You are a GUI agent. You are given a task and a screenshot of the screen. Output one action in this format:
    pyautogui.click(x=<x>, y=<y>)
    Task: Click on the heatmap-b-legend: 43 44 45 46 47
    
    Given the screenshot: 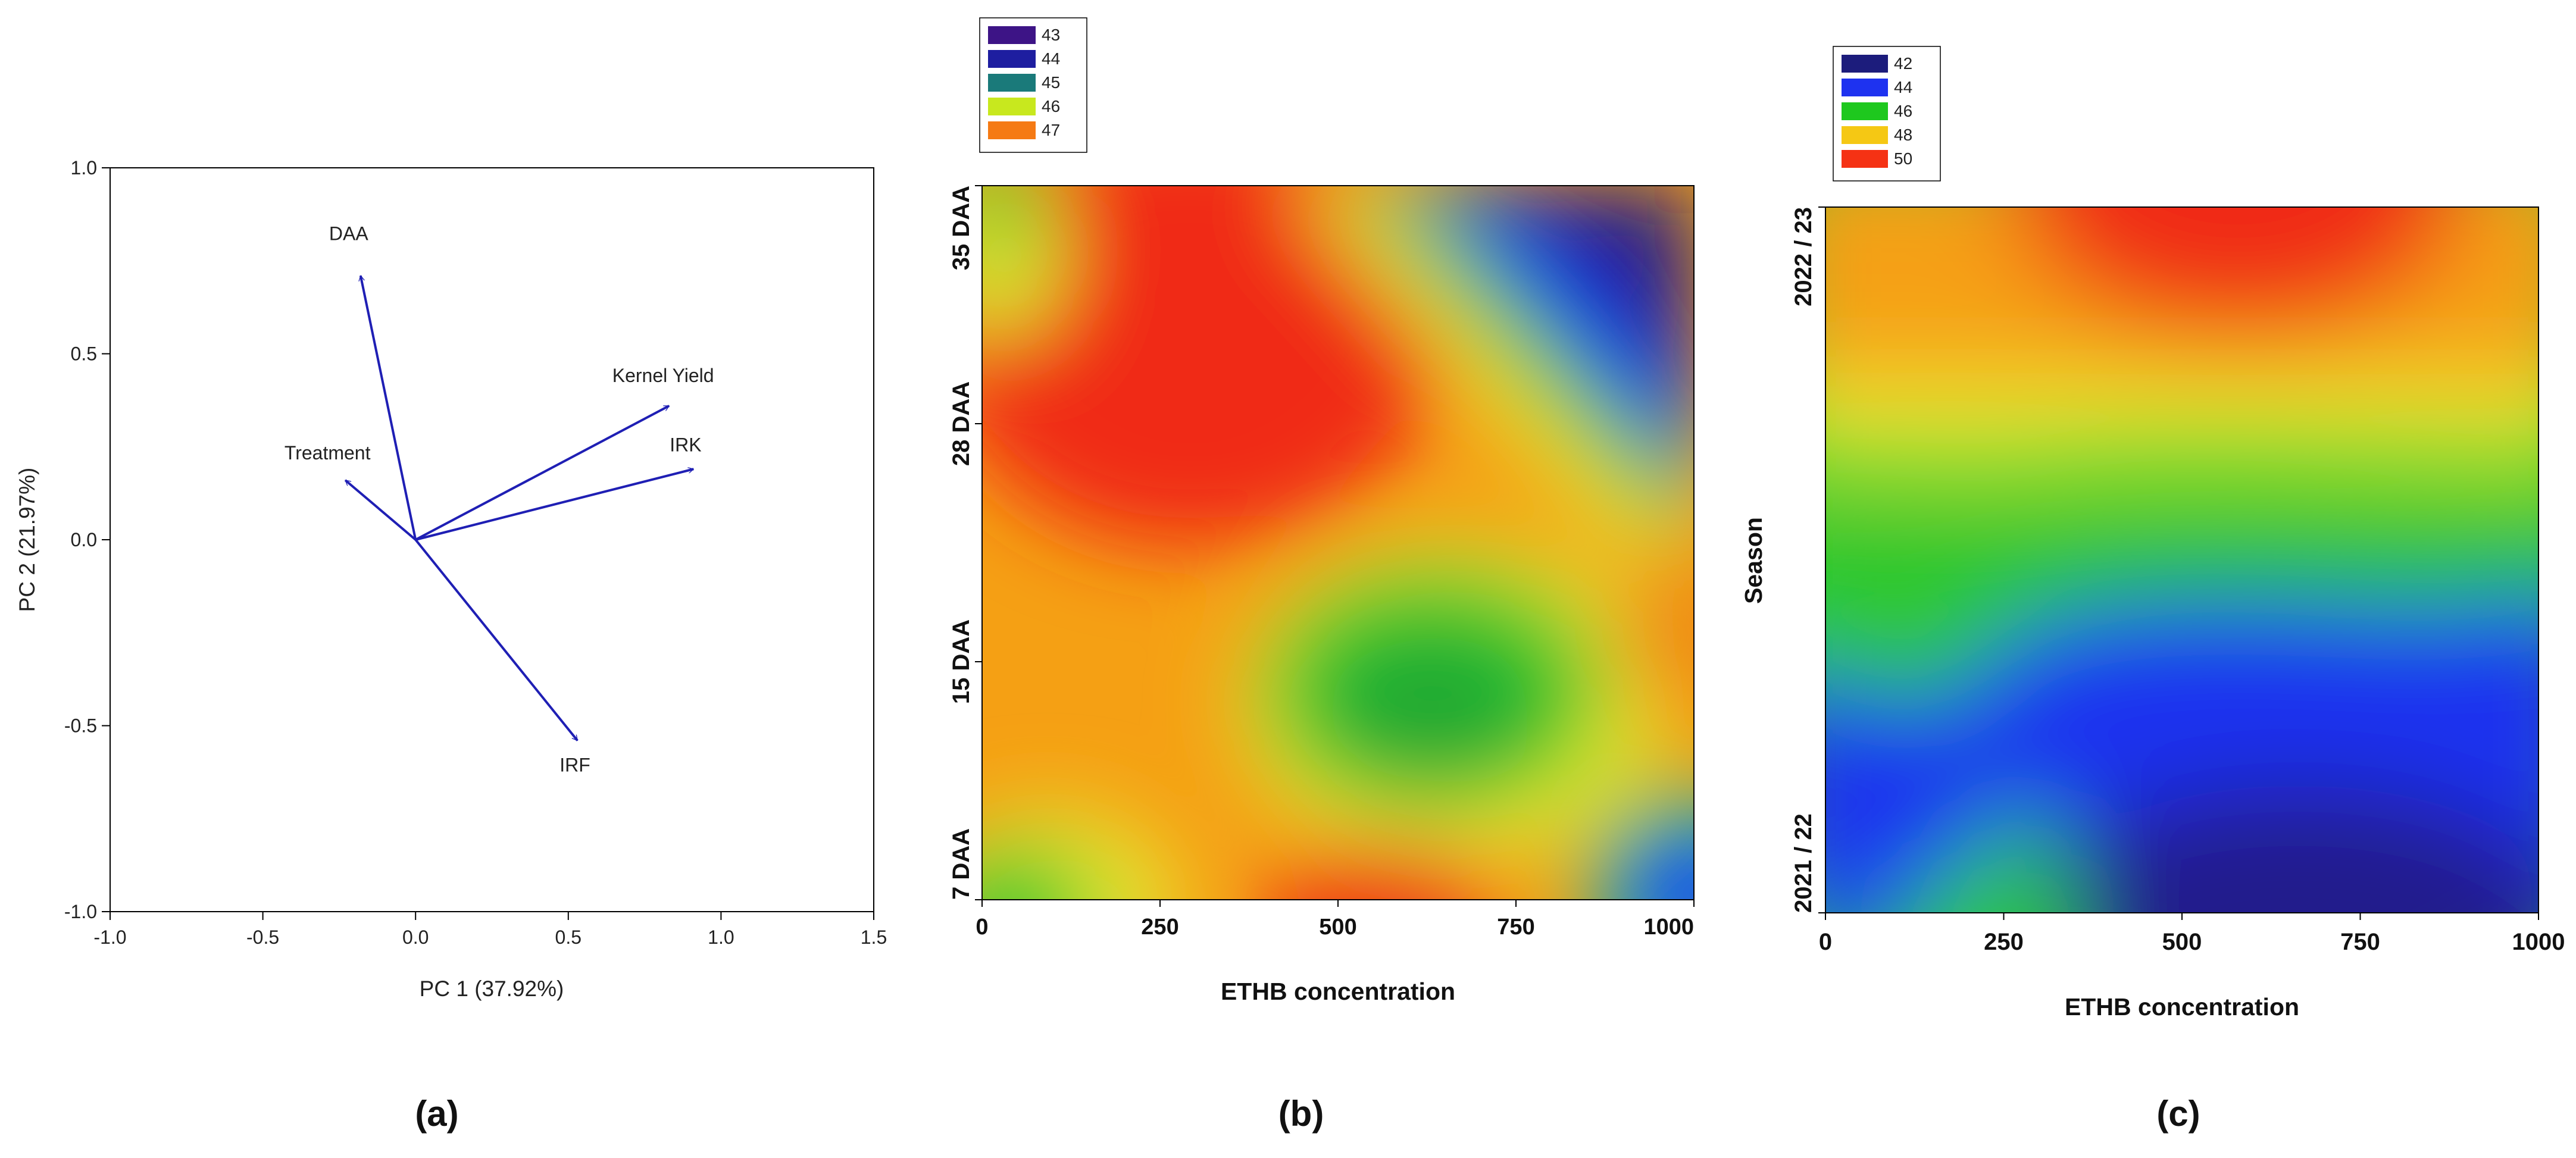 What is the action you would take?
    pyautogui.click(x=1033, y=85)
    